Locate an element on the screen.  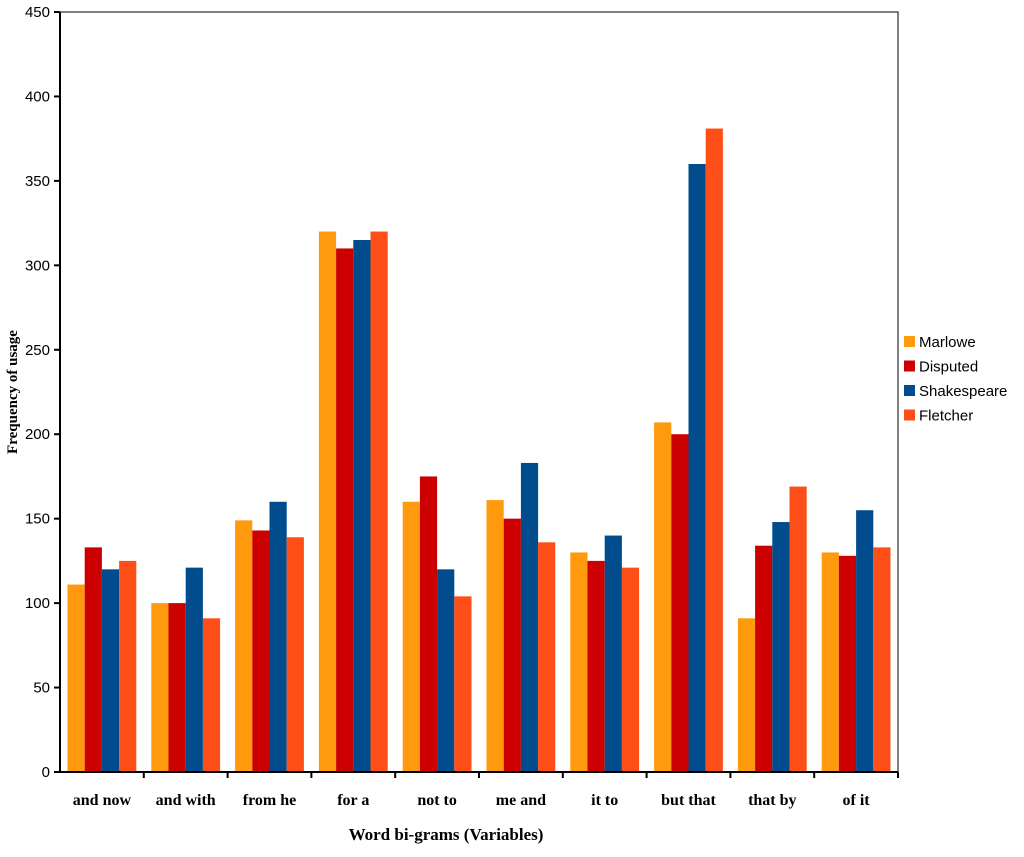
y-tick-label: 100 is located at coordinates (37, 603).